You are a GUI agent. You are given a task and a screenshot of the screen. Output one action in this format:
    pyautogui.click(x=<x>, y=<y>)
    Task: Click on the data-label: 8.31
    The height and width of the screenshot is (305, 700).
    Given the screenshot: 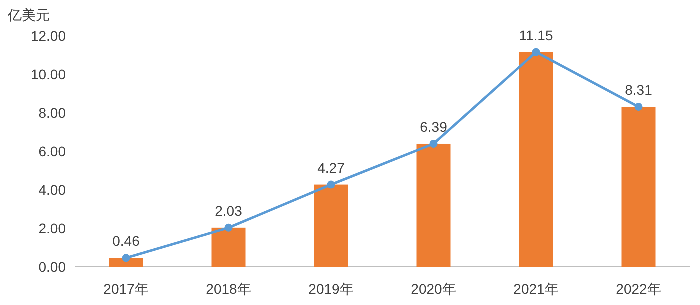 What is the action you would take?
    pyautogui.click(x=639, y=90)
    